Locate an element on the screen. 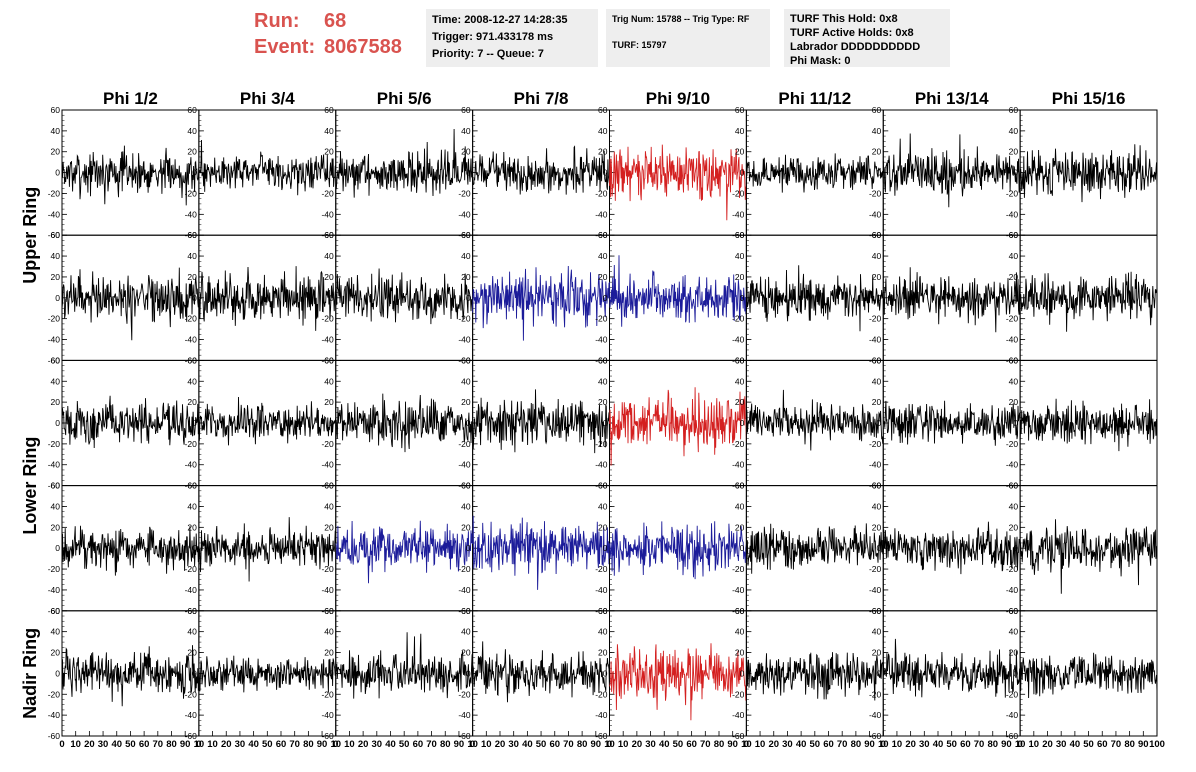 The height and width of the screenshot is (772, 1196). column-header: Phi 3/4 is located at coordinates (267, 98).